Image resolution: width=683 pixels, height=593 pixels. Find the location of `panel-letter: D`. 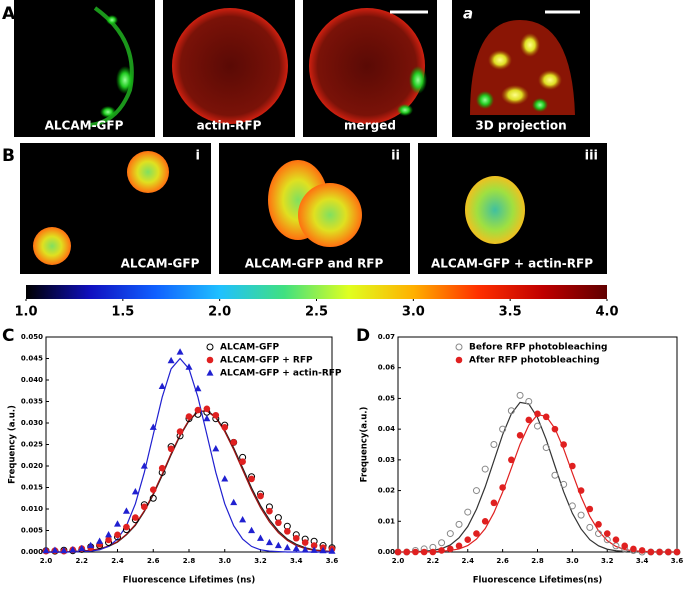

panel-letter: D is located at coordinates (363, 336).